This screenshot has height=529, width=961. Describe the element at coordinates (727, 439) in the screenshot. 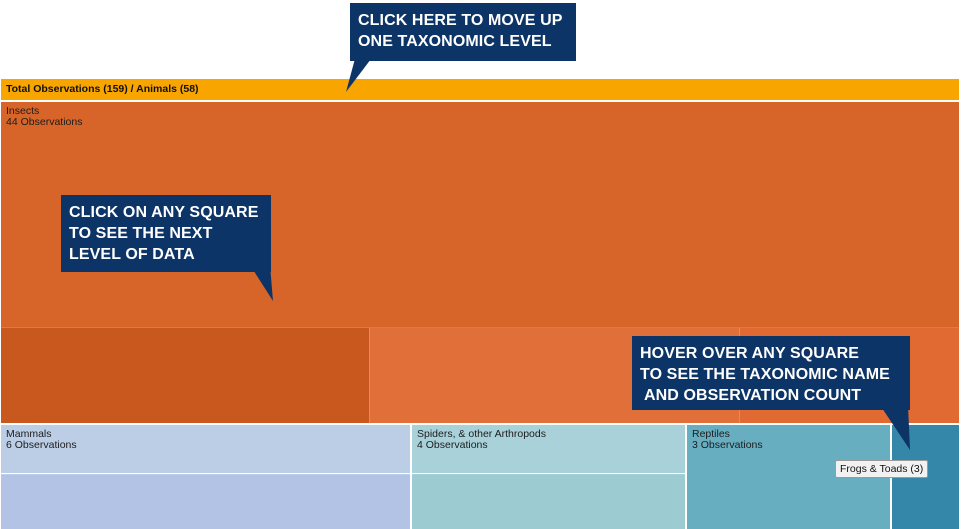

I see `reptiles-label: Reptiles 3 Observations` at that location.